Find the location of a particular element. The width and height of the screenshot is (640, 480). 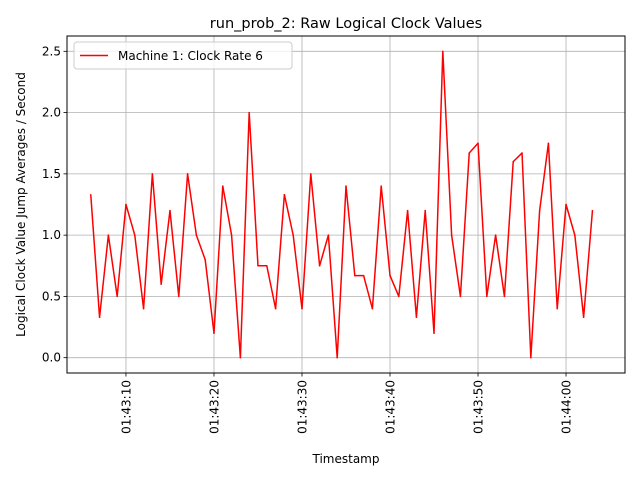

x-tick-label: 01:43:50 is located at coordinates (479, 407).